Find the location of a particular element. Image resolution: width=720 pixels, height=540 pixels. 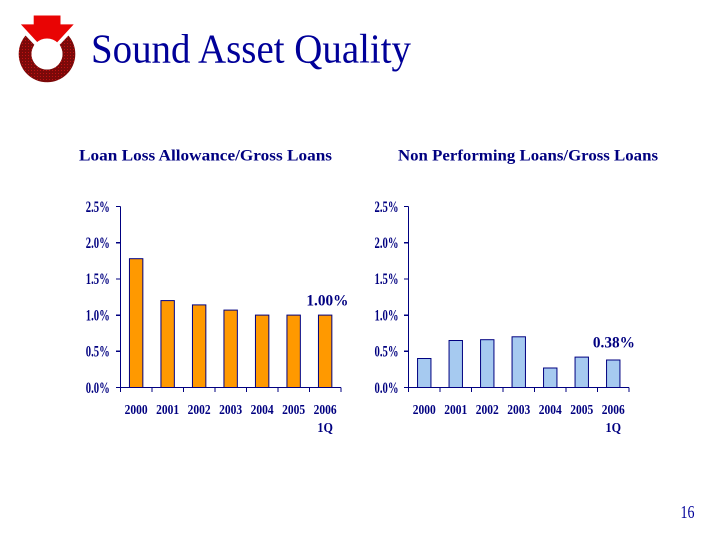

svg-text:Loan Loss Allowance/Gross Loan: Loan Loss Allowance/Gross Loans is located at coordinates (205, 155).